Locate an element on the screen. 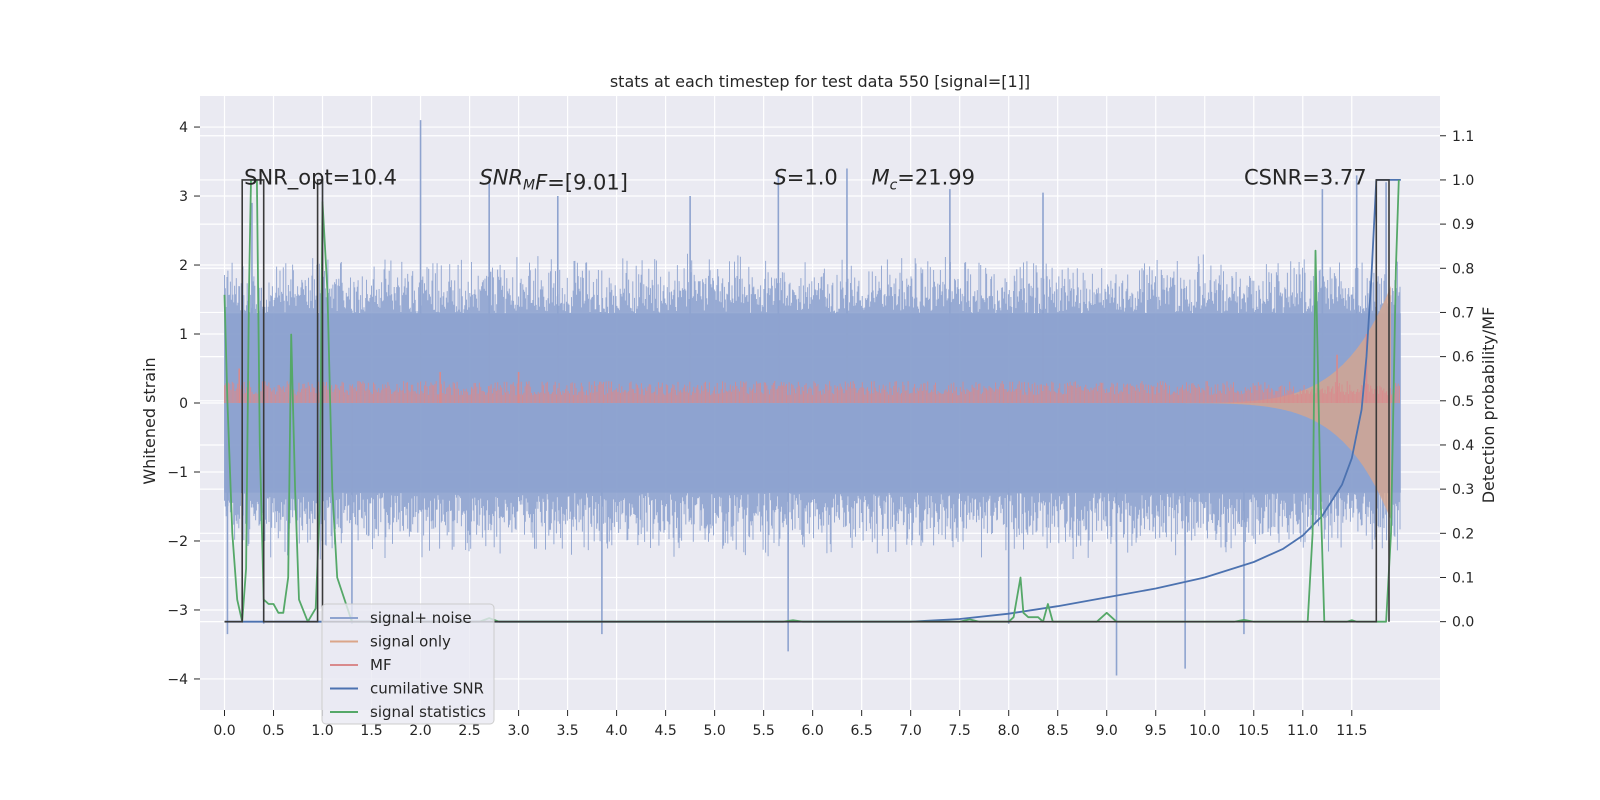 The width and height of the screenshot is (1600, 800). y2-tick-label: 0.3 is located at coordinates (1463, 490).